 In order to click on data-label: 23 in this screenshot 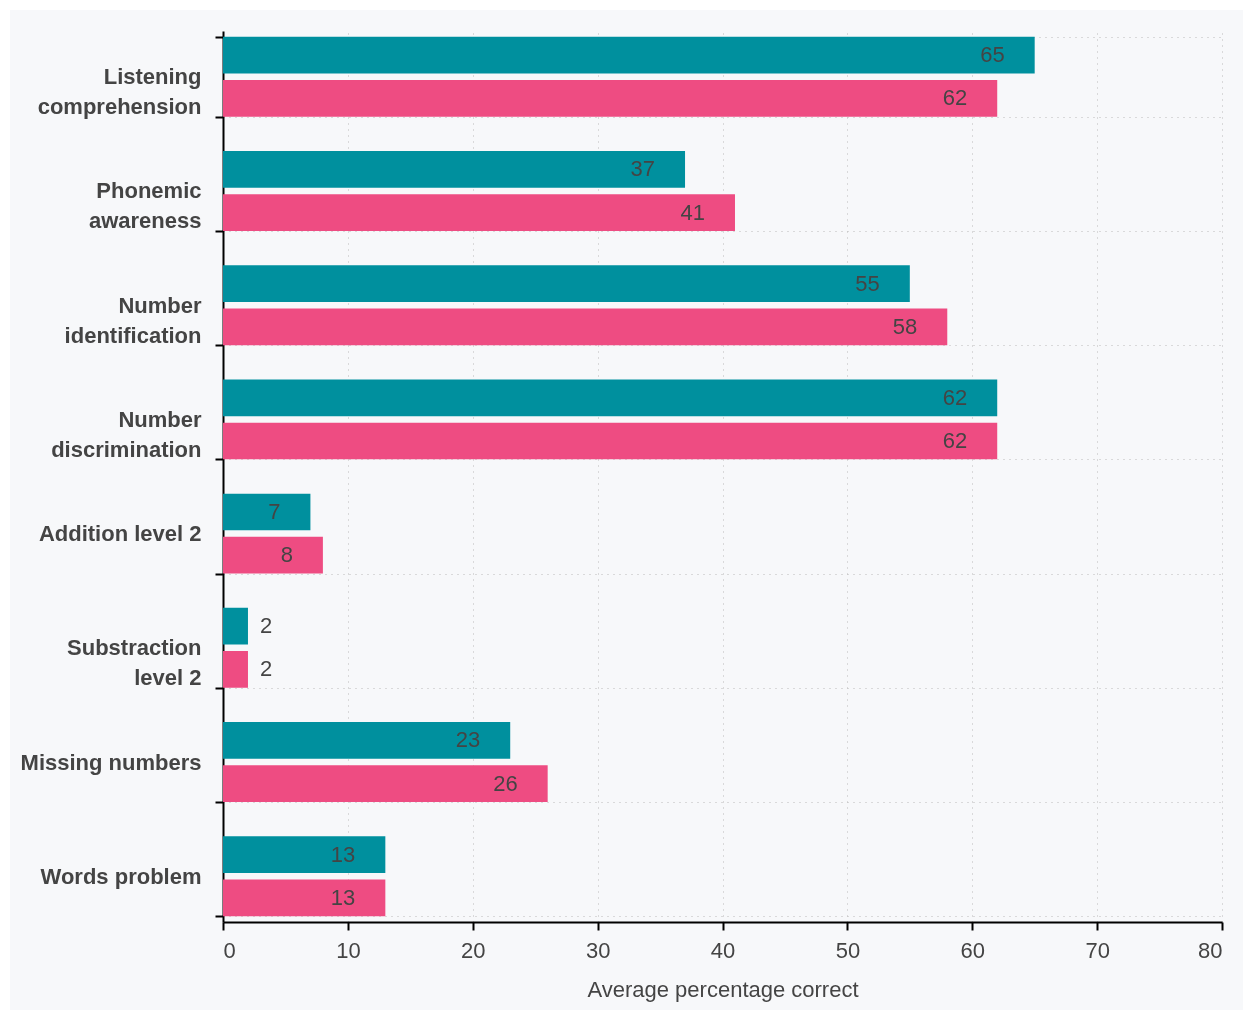, I will do `click(468, 740)`.